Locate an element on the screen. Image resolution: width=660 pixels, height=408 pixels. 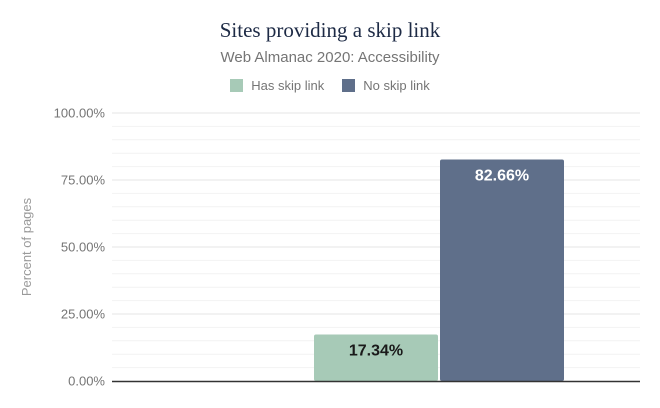
y-tick-label: 0.00% is located at coordinates (86, 381).